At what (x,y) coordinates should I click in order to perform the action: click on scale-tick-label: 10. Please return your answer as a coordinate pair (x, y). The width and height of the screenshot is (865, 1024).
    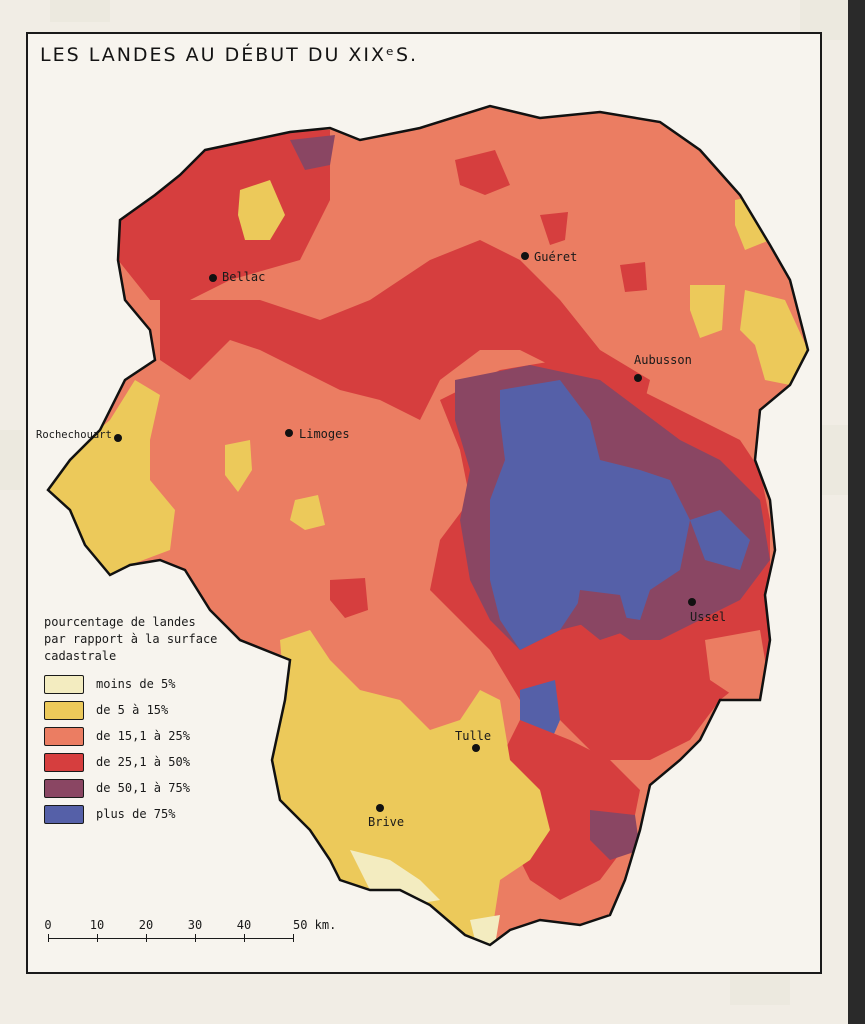
    Looking at the image, I should click on (97, 925).